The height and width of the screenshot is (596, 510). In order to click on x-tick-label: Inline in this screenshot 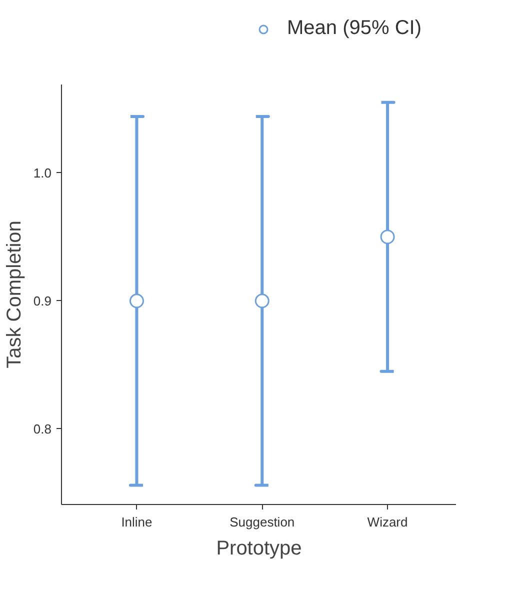, I will do `click(136, 522)`.